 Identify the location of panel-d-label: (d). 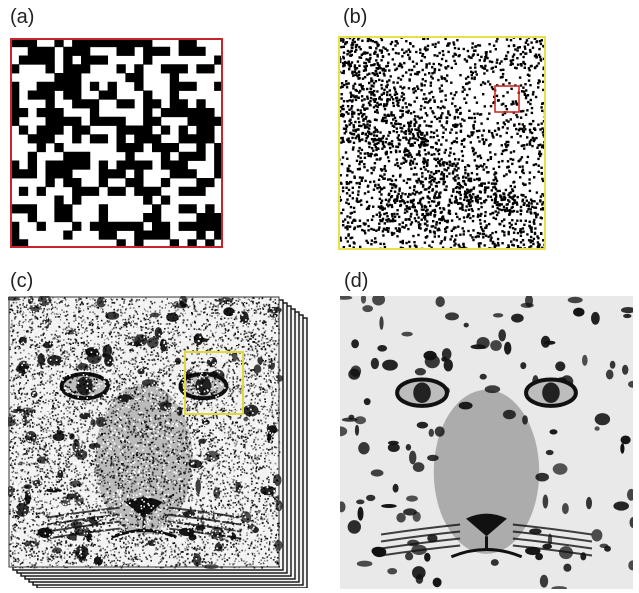
(356, 281).